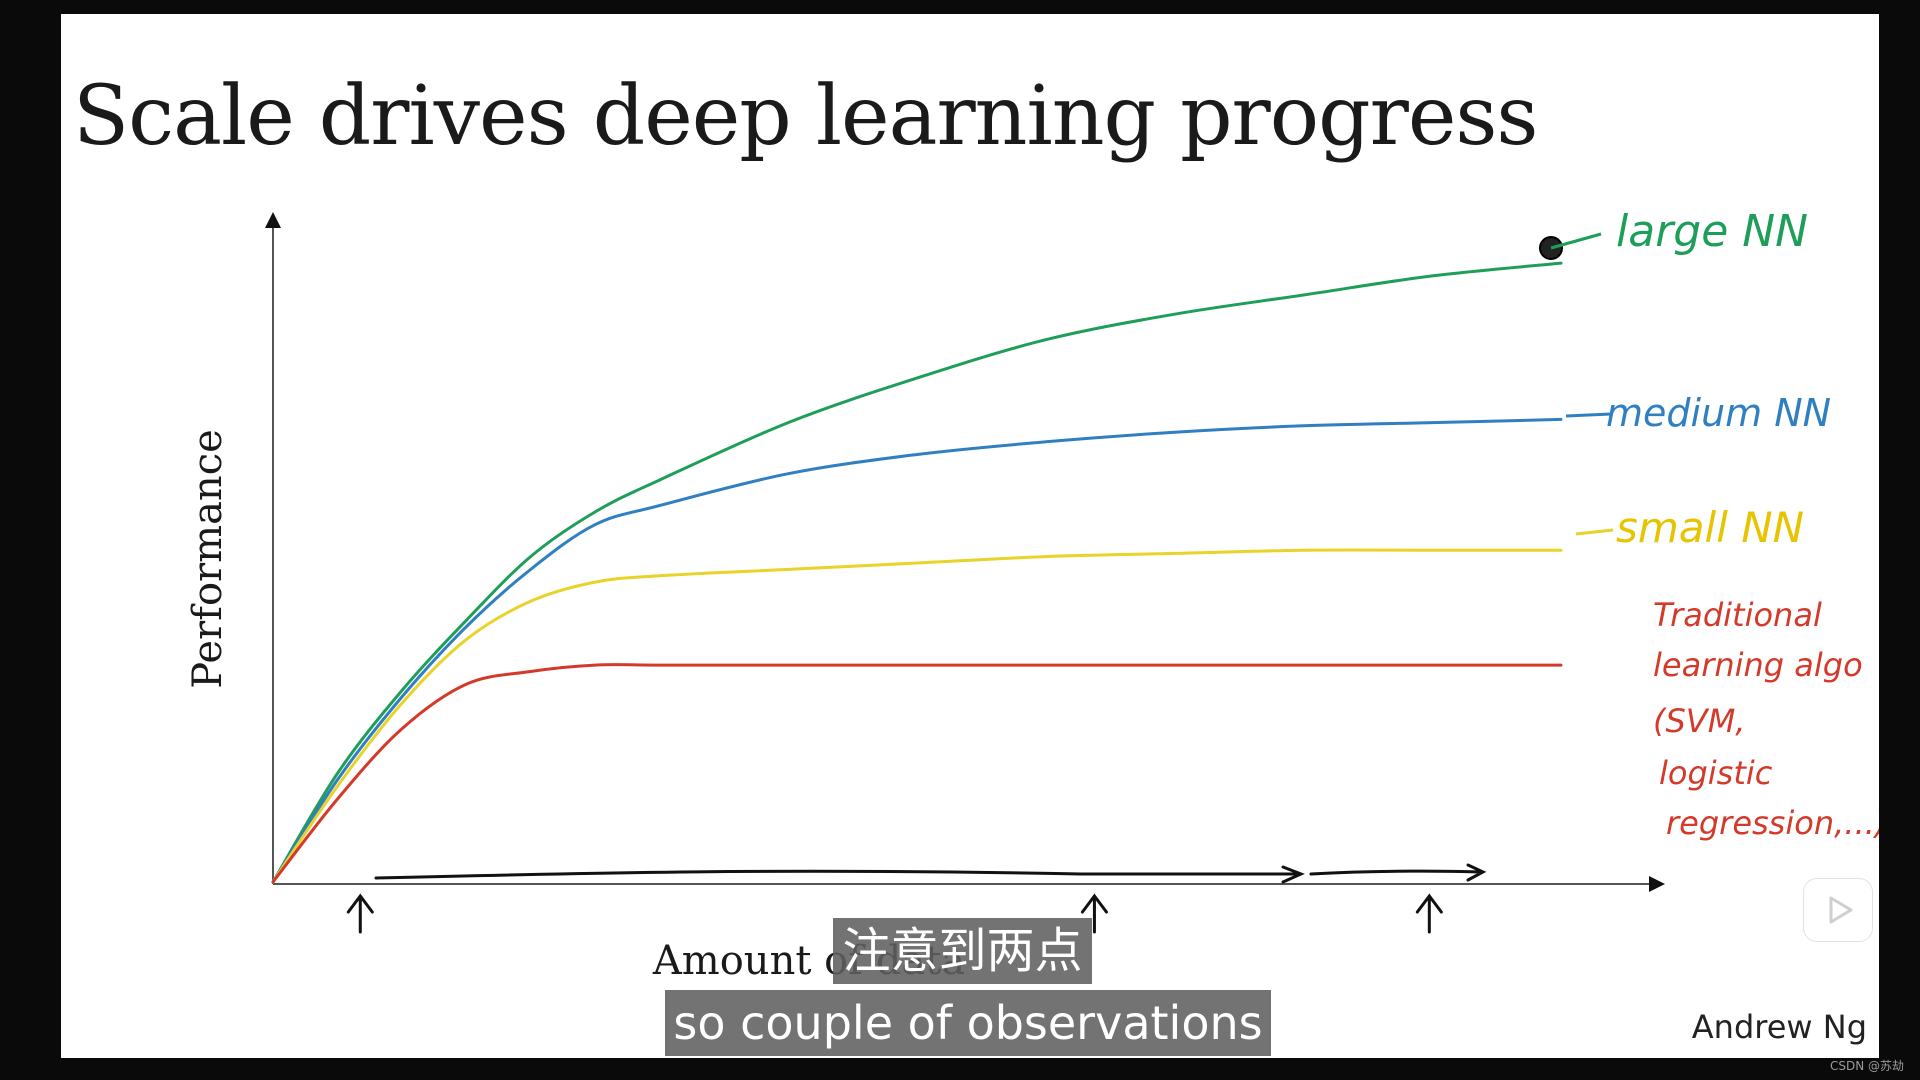 This screenshot has height=1080, width=1920. What do you see at coordinates (1718, 413) in the screenshot?
I see `series-label-medium: medium NN` at bounding box center [1718, 413].